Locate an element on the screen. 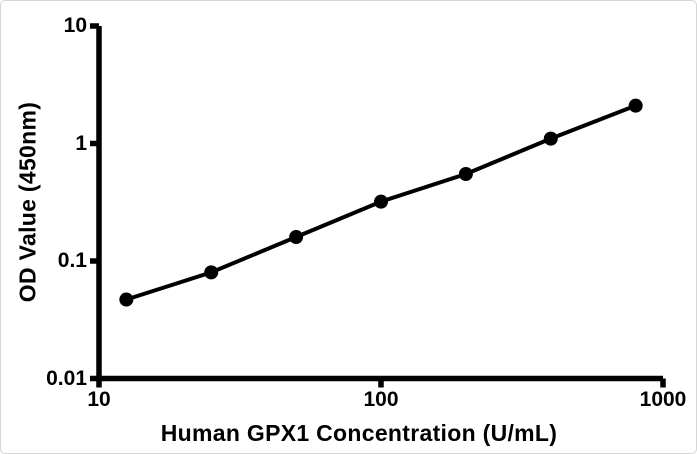 The image size is (697, 454). x-axis-title: Human GPX1 Concentration (U/mL) is located at coordinates (359, 433).